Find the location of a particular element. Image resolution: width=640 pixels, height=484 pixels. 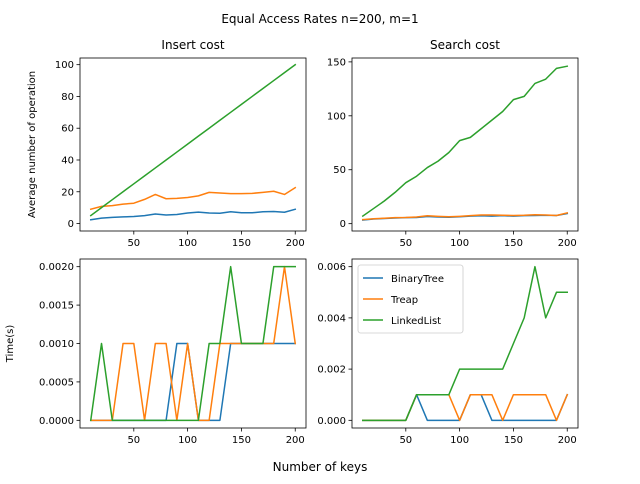

insert-cost-x-tick-label: 100 is located at coordinates (187, 243).